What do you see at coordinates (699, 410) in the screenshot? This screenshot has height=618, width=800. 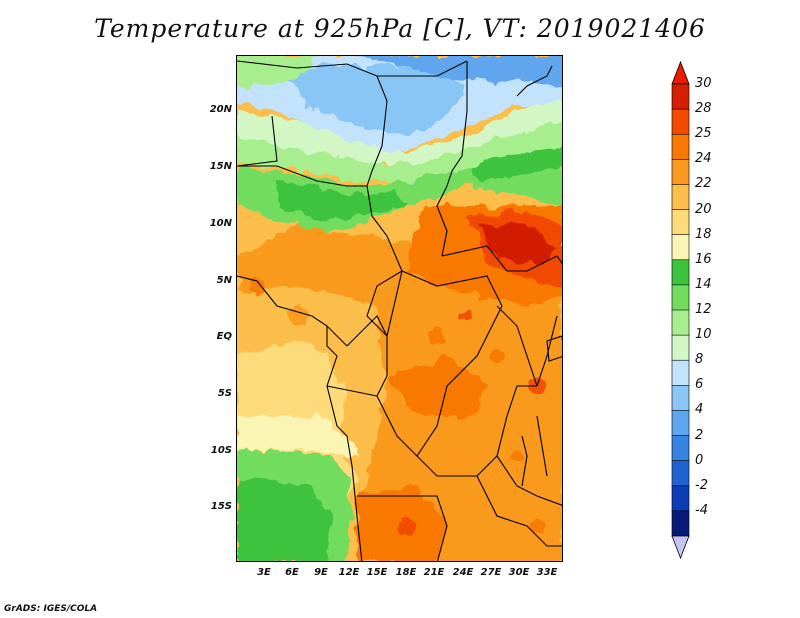 I see `colorbar-label: 4` at bounding box center [699, 410].